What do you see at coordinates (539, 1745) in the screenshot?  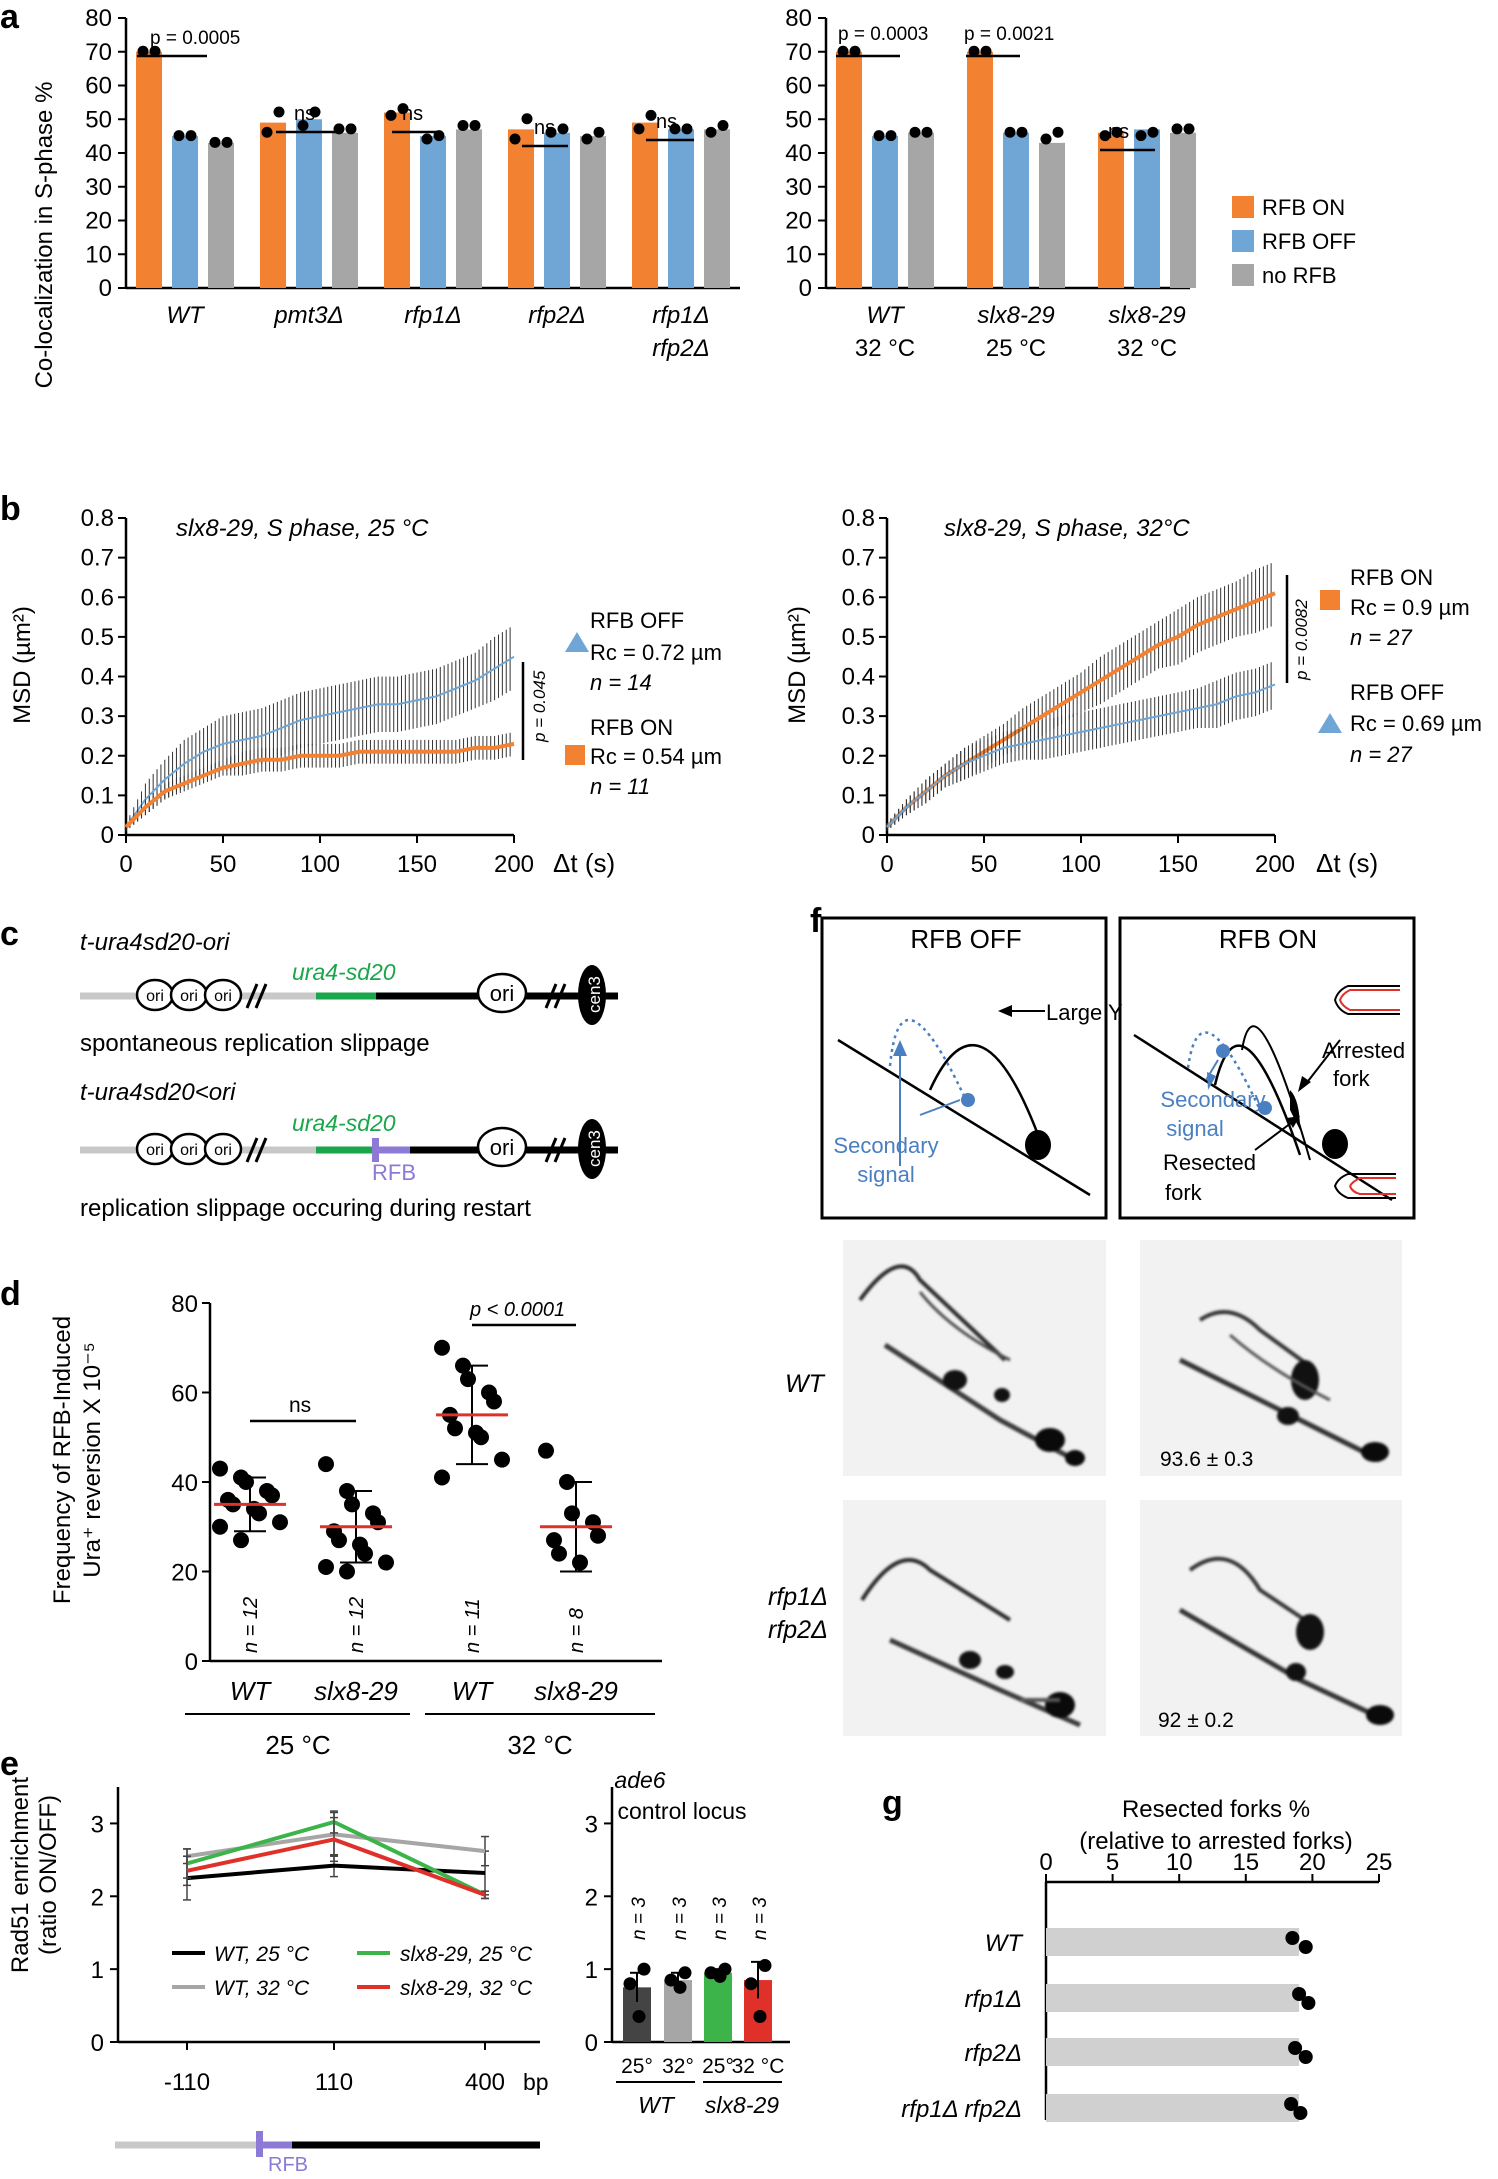 I see `temp-label: 32 °C` at bounding box center [539, 1745].